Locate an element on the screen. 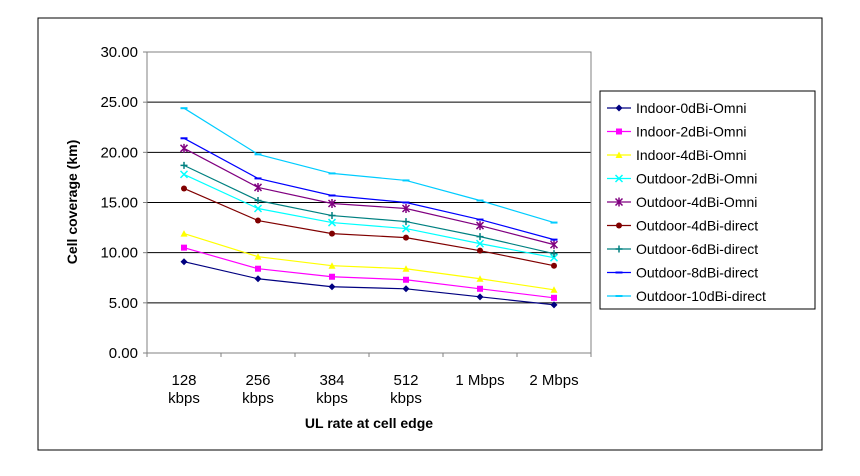 This screenshot has width=860, height=476. y-axis-ticks: 0.00 5.00 10.00 15.00 20.00 25.00 30.00 is located at coordinates (123, 203).